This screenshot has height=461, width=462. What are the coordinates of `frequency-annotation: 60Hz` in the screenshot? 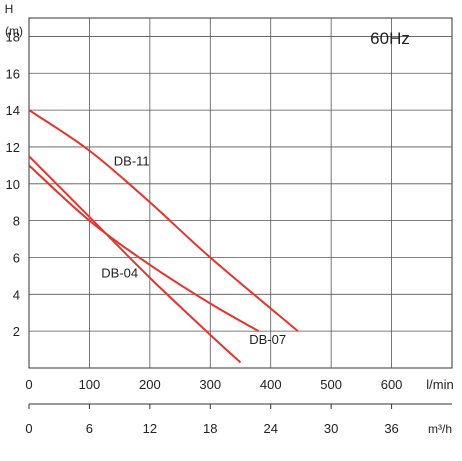 It's located at (390, 38).